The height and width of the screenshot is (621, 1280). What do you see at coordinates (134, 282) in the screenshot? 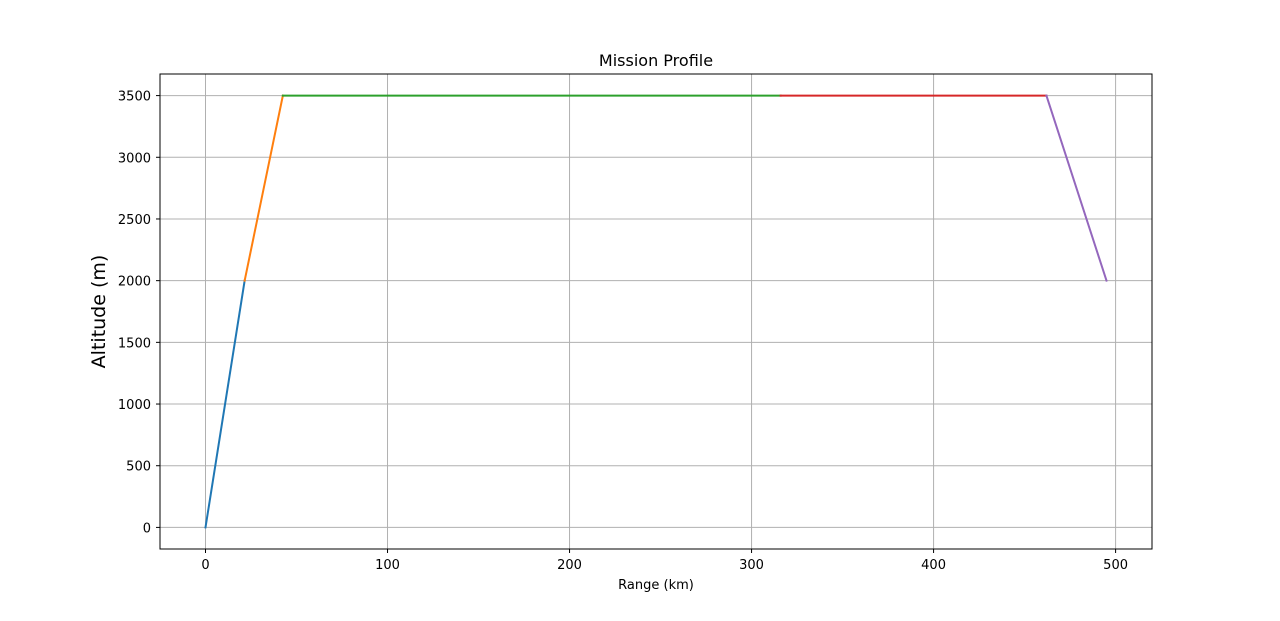
I see `y-tick-label: 2000` at bounding box center [134, 282].